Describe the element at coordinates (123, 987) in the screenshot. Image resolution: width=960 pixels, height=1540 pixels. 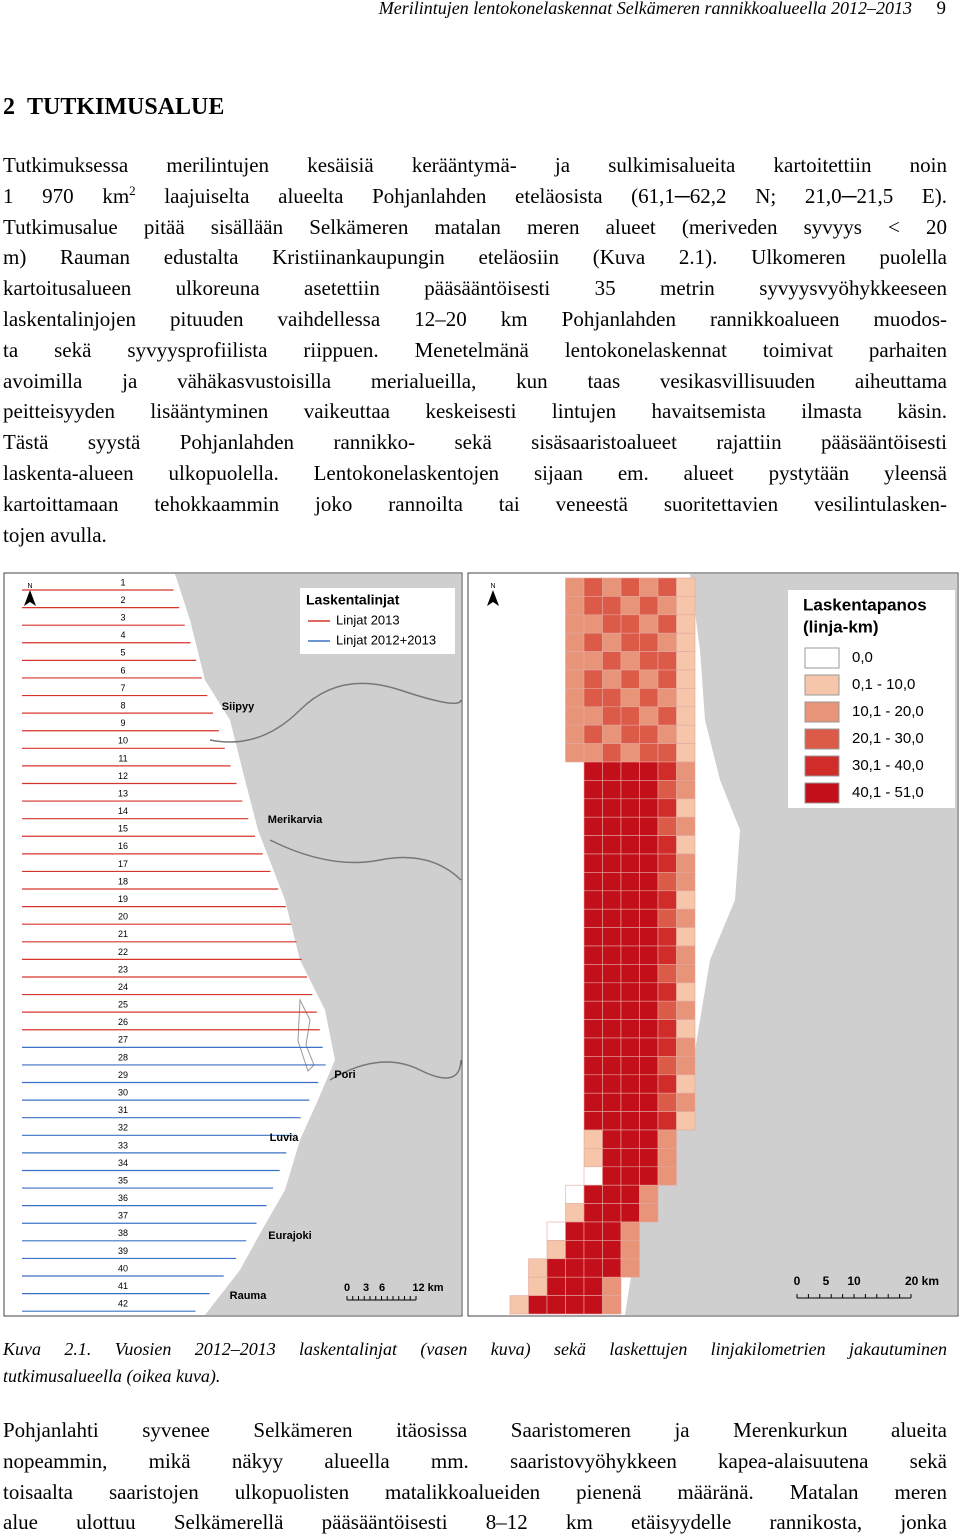
I see `line-number: 24` at that location.